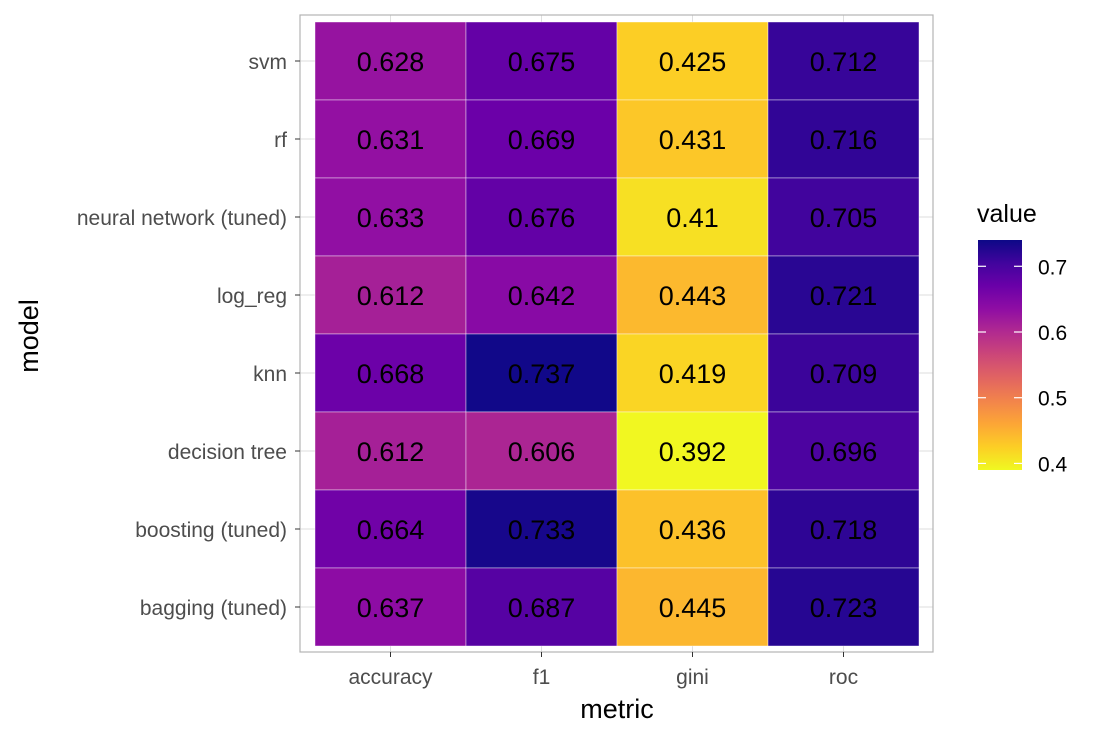  I want to click on y-tick-label: decision tree, so click(227, 452).